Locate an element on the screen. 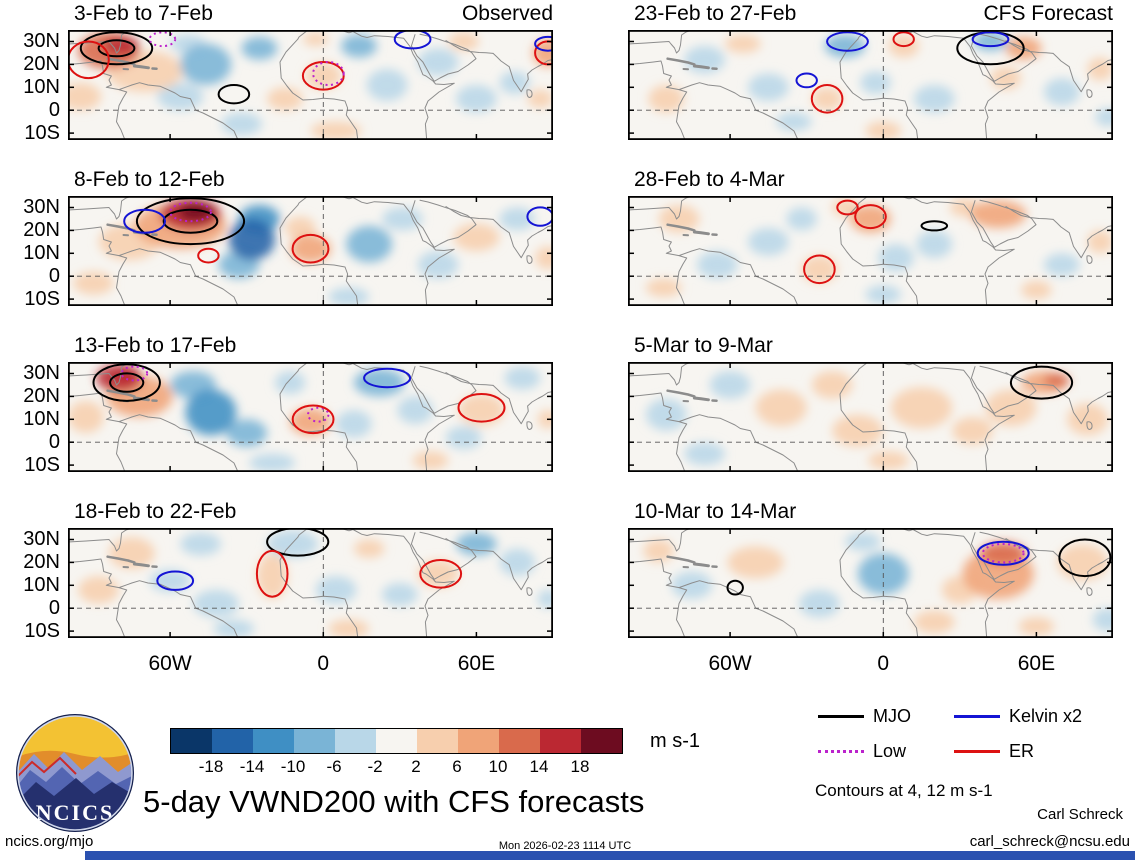 This screenshot has width=1135, height=860. panel-title: 10-Mar to 14-Mar is located at coordinates (715, 511).